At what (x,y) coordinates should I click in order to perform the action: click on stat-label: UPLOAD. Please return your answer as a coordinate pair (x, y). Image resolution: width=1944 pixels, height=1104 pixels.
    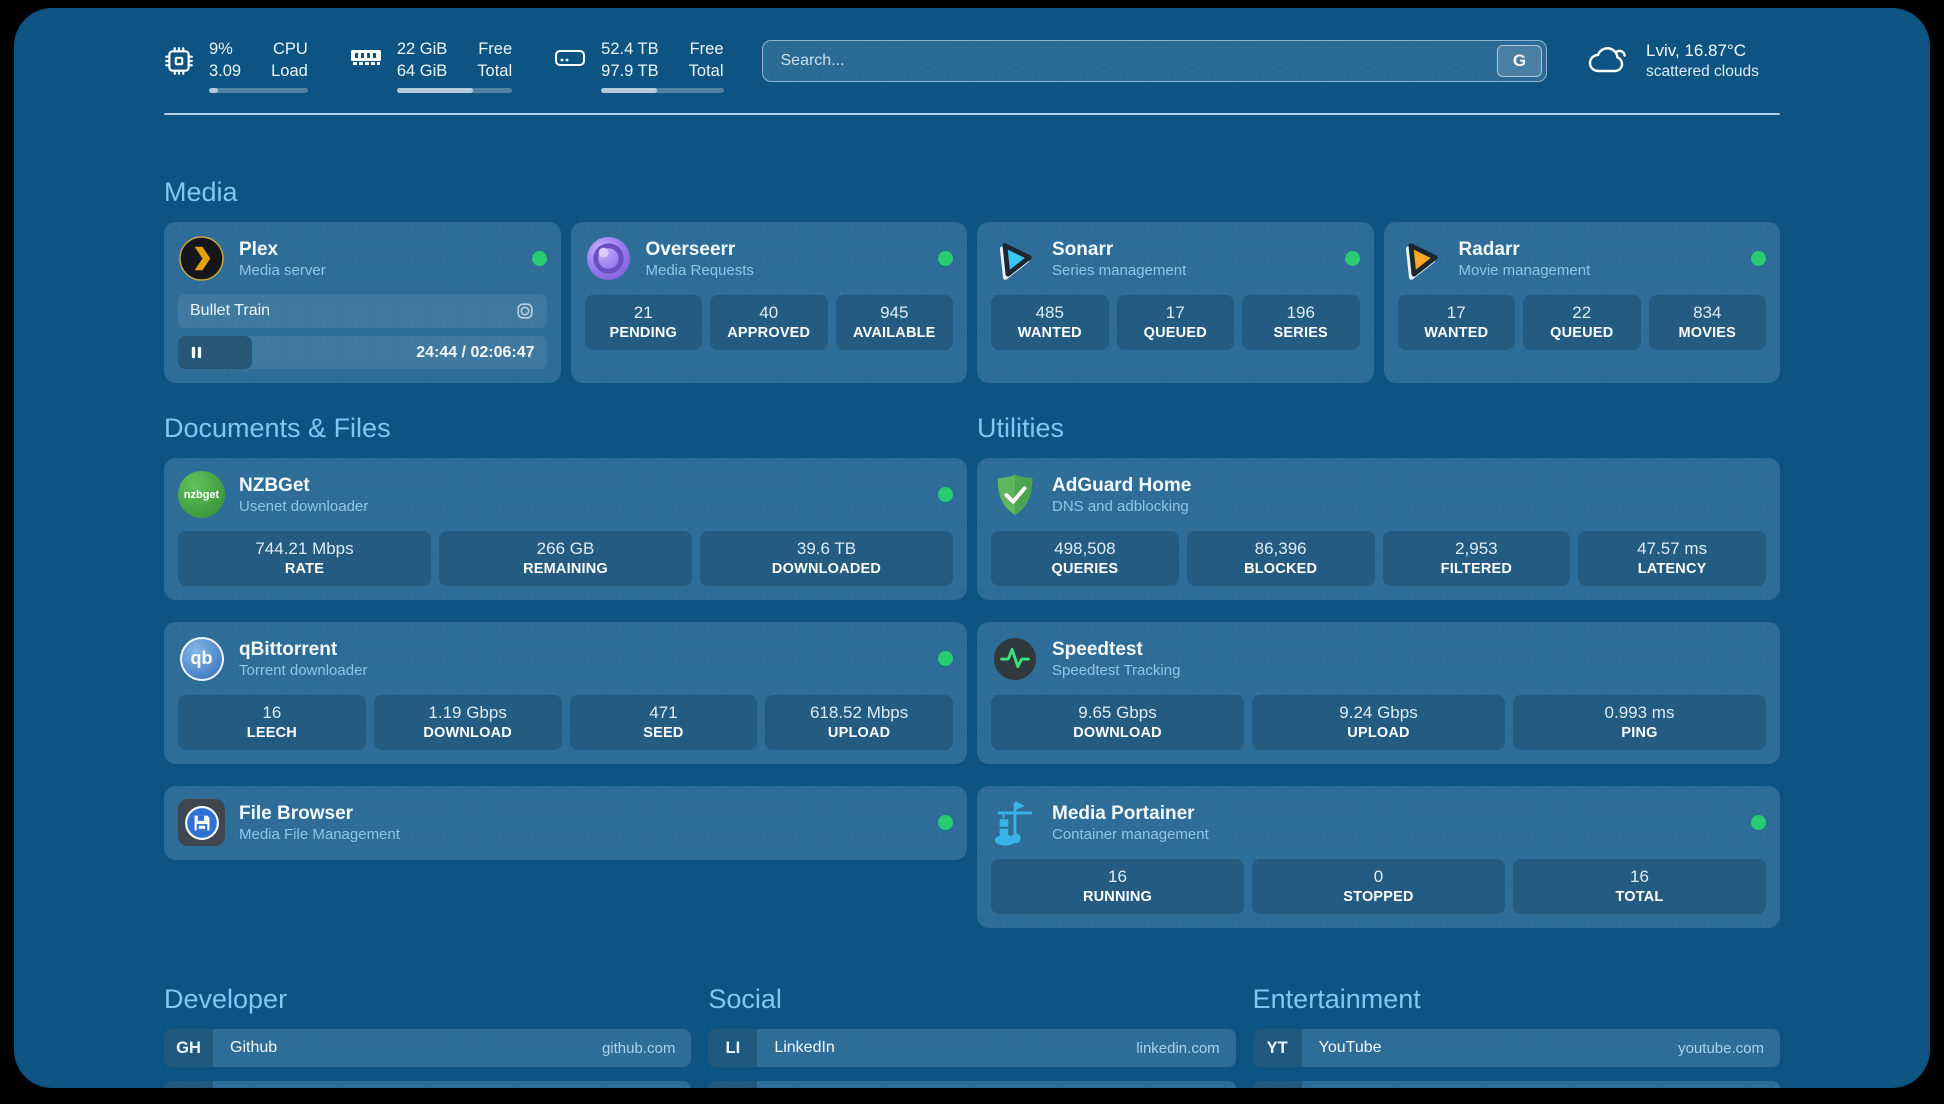
    Looking at the image, I should click on (1378, 733).